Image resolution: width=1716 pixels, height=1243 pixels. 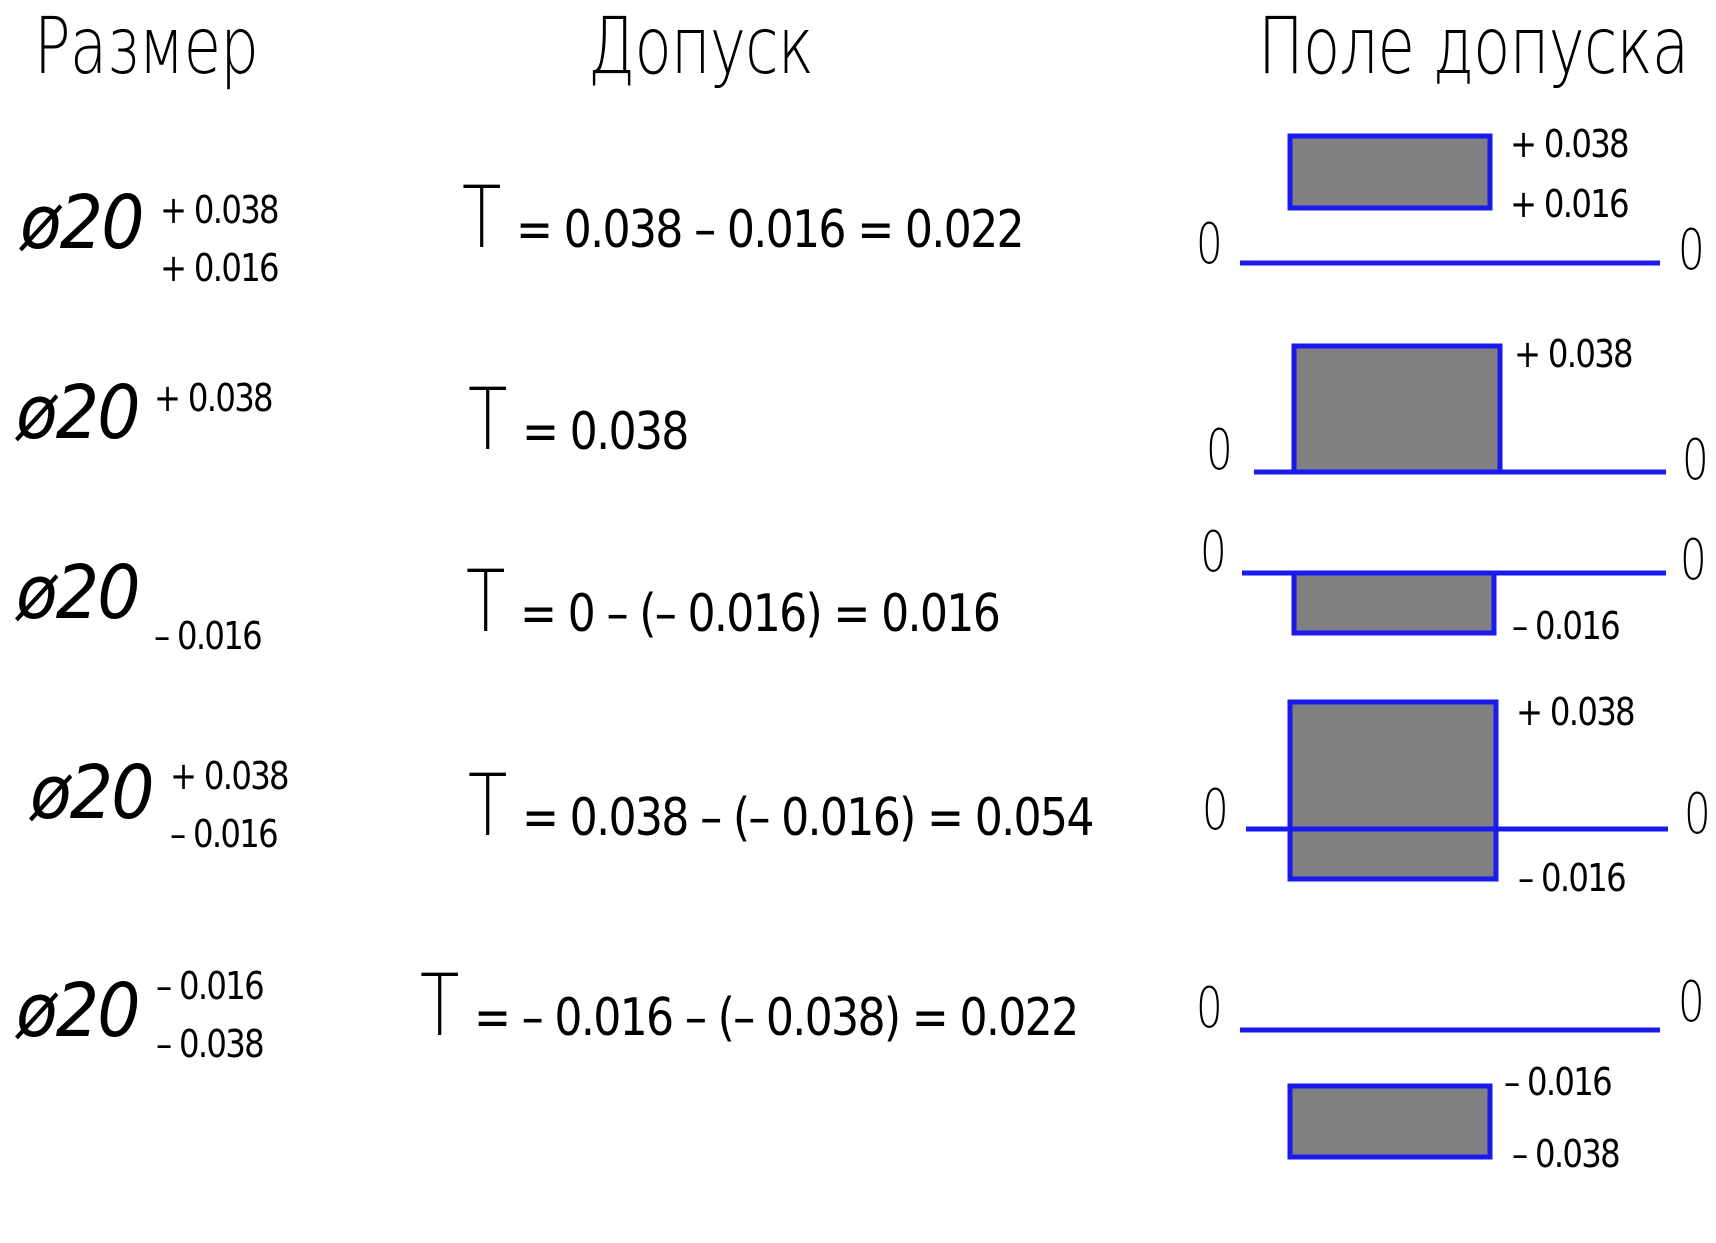 I want to click on tolerance-expression: = 0.038 – (– 0.016) = 0.054, so click(x=808, y=818).